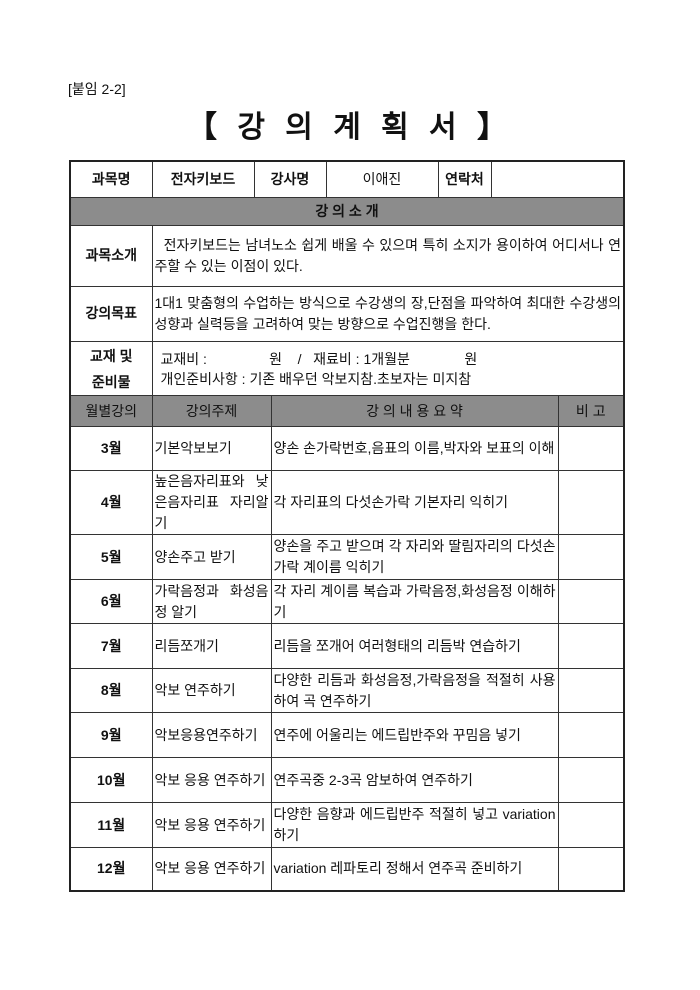 This screenshot has height=990, width=700. What do you see at coordinates (591, 411) in the screenshot?
I see `header-note: 비 고` at bounding box center [591, 411].